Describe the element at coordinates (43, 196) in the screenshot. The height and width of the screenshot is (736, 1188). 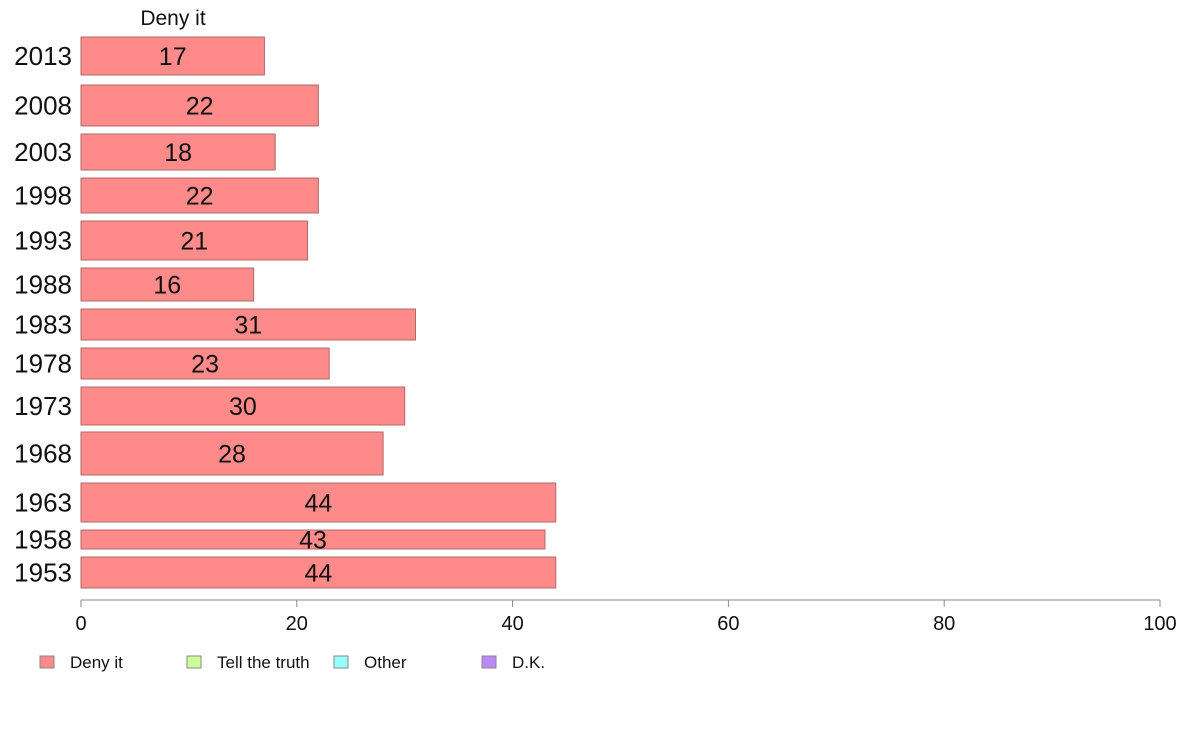
I see `category-label-1998: 1998` at that location.